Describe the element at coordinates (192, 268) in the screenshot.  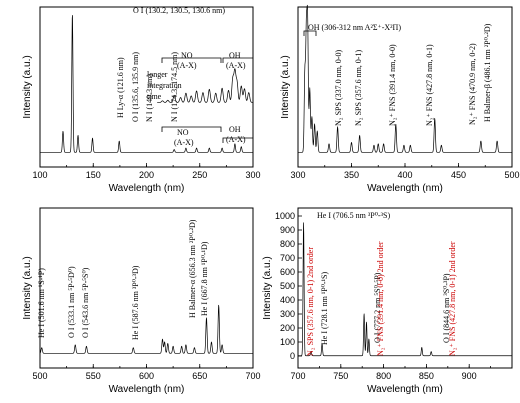
I see `peak-annotation: H Balmer-α (656.3 nm ²P⁰-²D)` at that location.